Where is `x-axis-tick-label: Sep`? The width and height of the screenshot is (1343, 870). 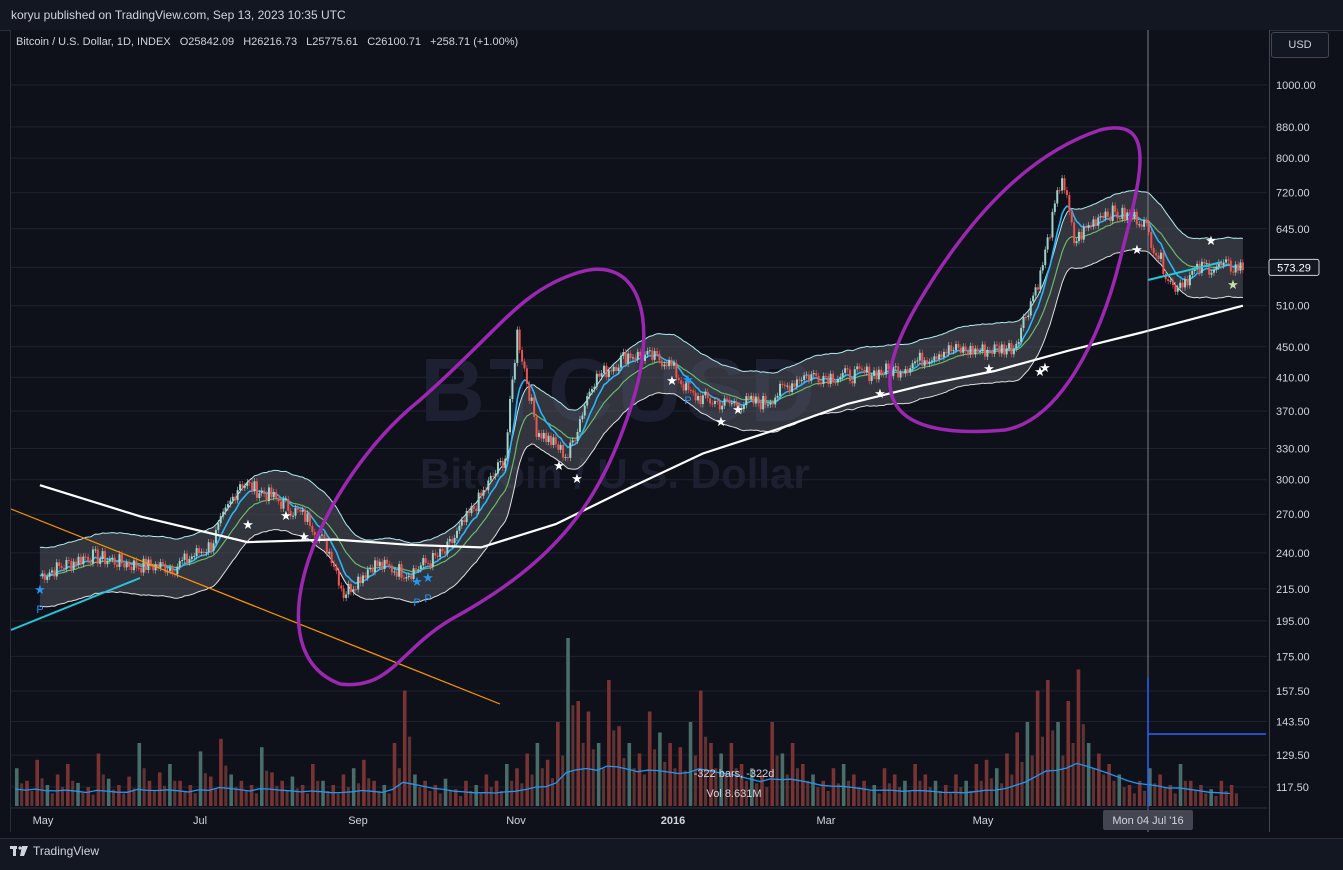 x-axis-tick-label: Sep is located at coordinates (358, 821).